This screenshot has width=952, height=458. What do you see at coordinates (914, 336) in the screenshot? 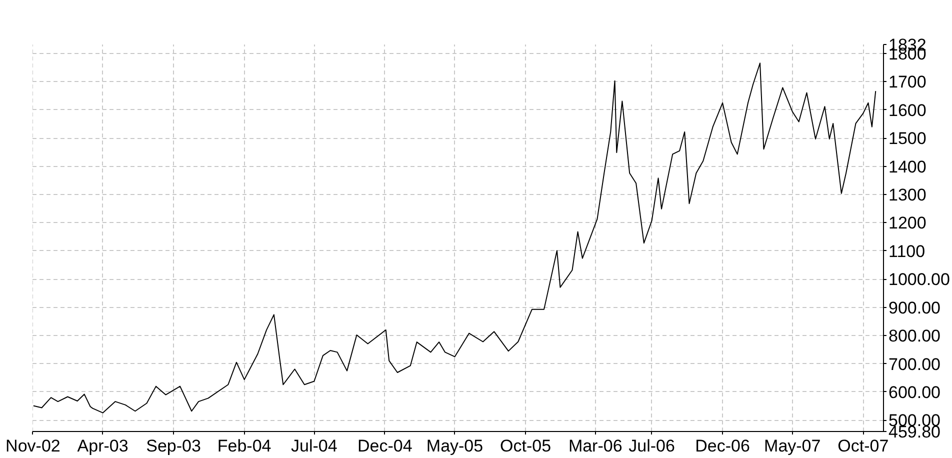
I see `y-tick-label: 800.00` at bounding box center [914, 336].